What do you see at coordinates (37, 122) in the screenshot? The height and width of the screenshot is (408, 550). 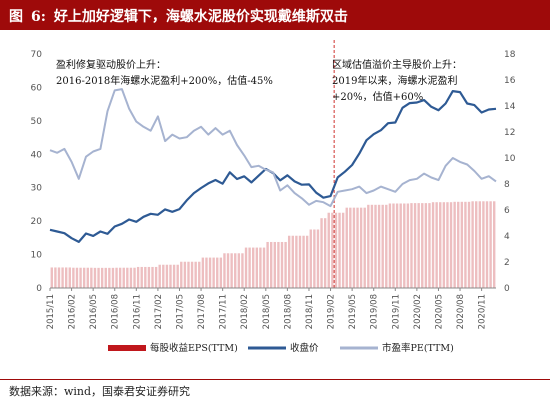 I see `left-tick-label: 50` at bounding box center [37, 122].